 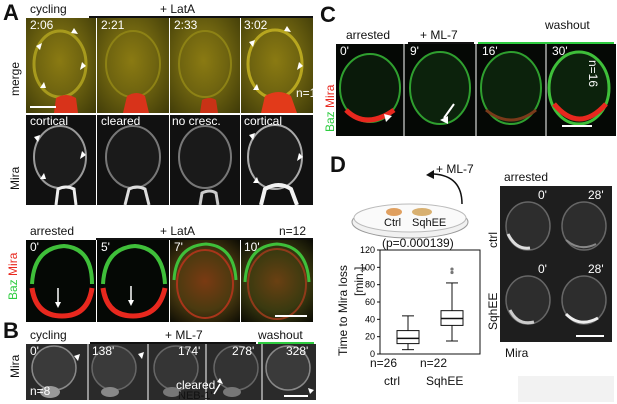 I want to click on panel-d-boxplot: 0 20 40 60 80 100 120, so click(x=420, y=302).